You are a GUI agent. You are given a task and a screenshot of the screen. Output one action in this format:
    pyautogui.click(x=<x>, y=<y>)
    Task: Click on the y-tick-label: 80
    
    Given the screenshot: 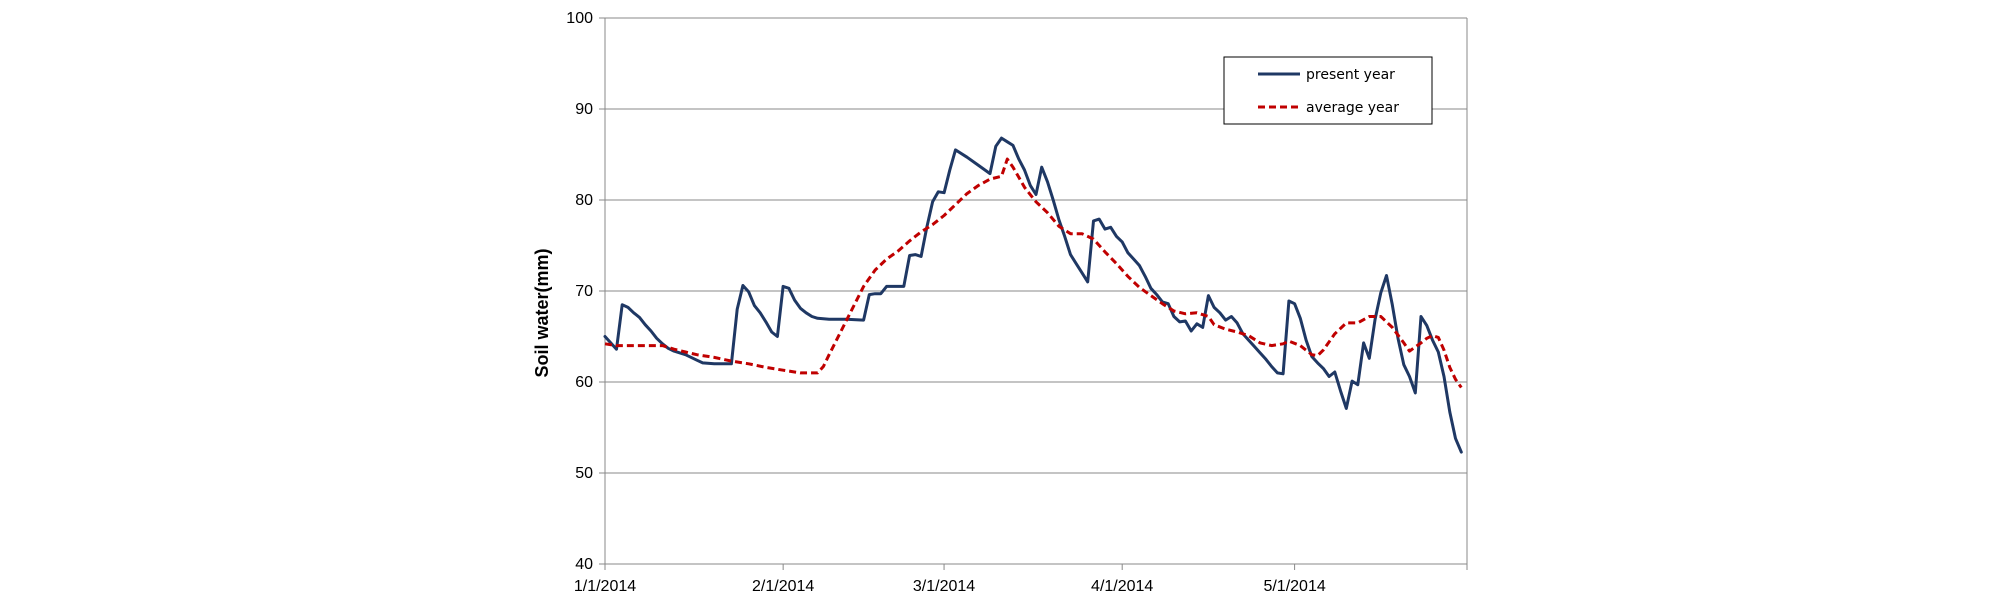 What is the action you would take?
    pyautogui.click(x=584, y=200)
    